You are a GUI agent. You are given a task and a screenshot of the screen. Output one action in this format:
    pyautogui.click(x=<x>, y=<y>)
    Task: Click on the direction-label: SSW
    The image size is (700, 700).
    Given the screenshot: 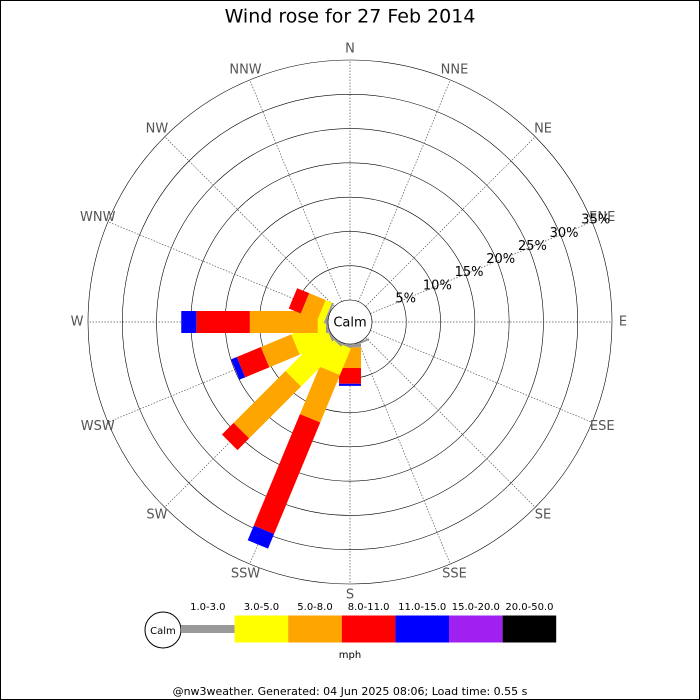 What is the action you would take?
    pyautogui.click(x=246, y=574)
    